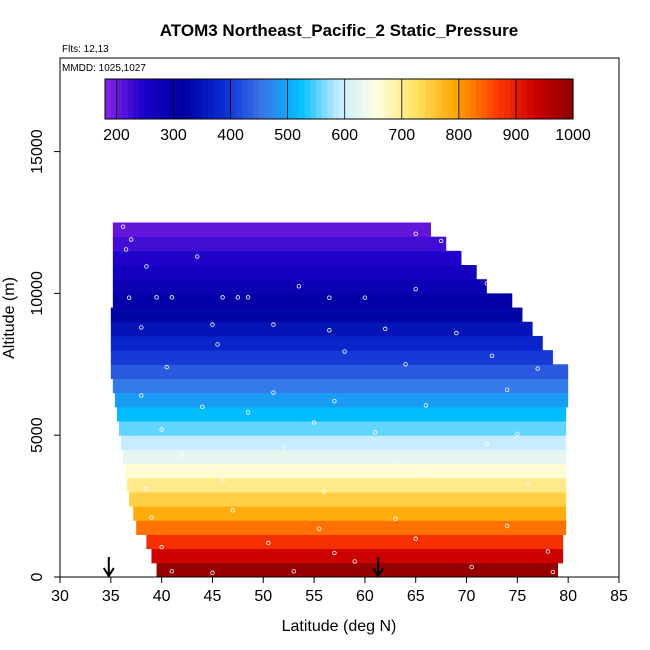  What do you see at coordinates (60, 596) in the screenshot?
I see `x-tick-label: 30` at bounding box center [60, 596].